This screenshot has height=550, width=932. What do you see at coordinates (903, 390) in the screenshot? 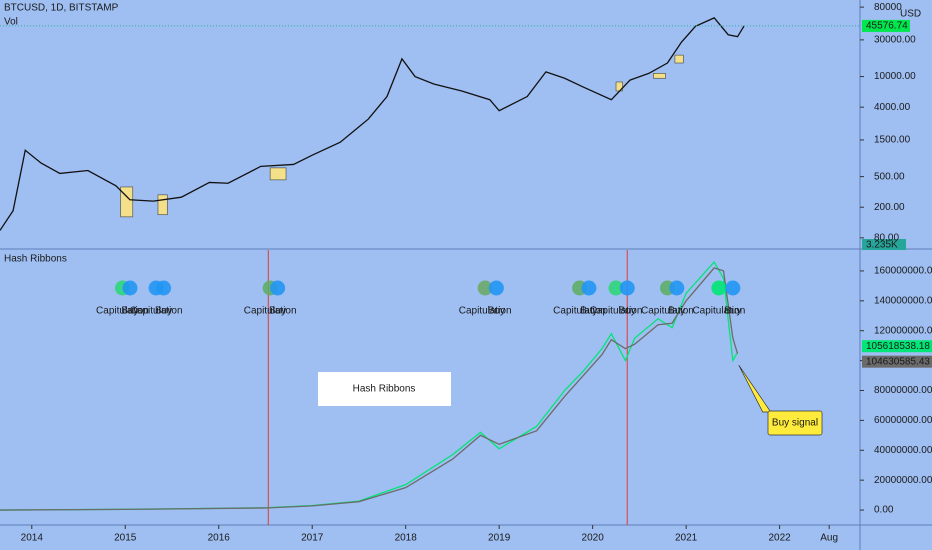
I see `y-tick-label: 80000000.00` at bounding box center [903, 390].